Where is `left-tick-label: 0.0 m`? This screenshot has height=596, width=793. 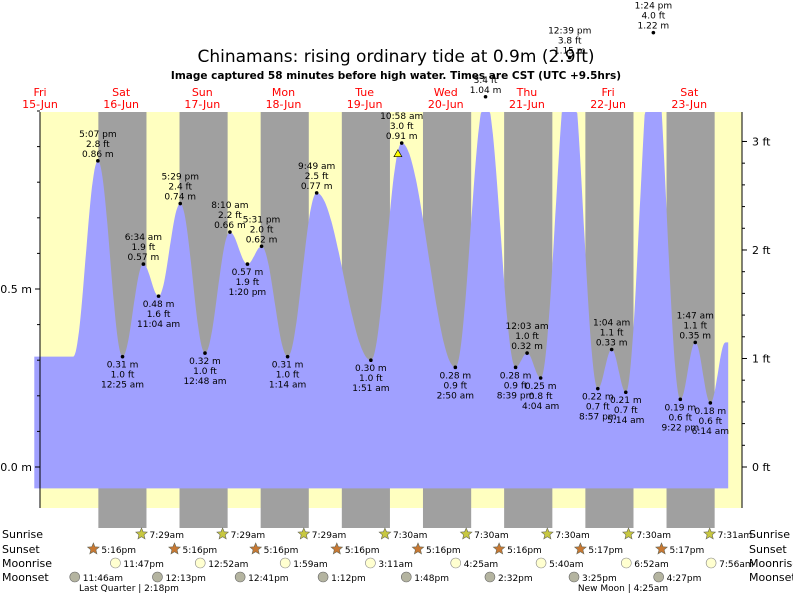 left-tick-label: 0.0 m is located at coordinates (16, 467).